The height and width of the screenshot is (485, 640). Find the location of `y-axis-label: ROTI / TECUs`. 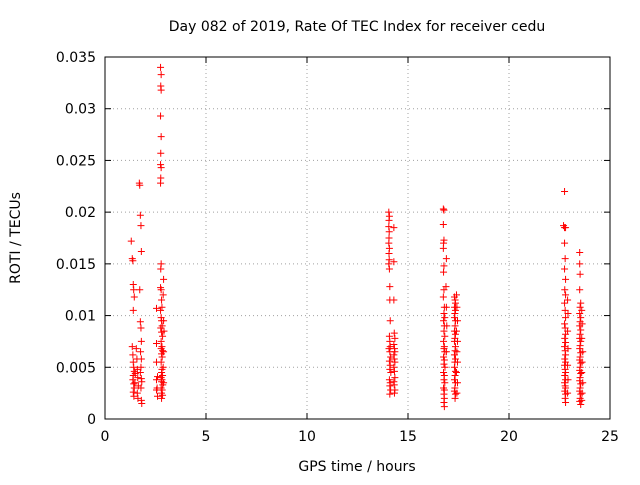

y-axis-label: ROTI / TECUs is located at coordinates (16, 238).